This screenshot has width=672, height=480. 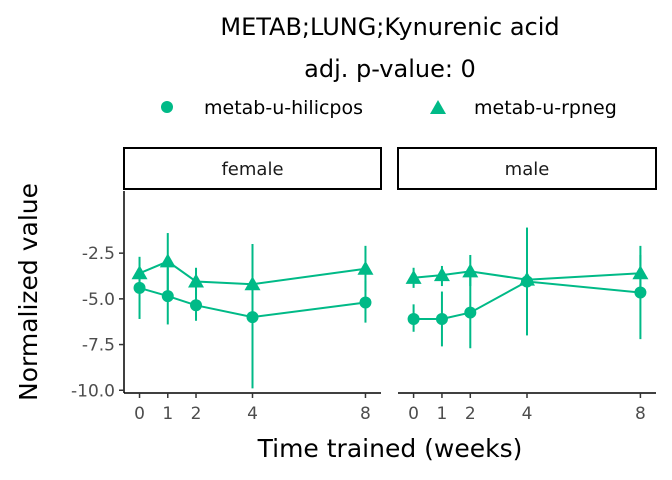 What do you see at coordinates (98, 346) in the screenshot?
I see `y-tick-label: -7.5` at bounding box center [98, 346].